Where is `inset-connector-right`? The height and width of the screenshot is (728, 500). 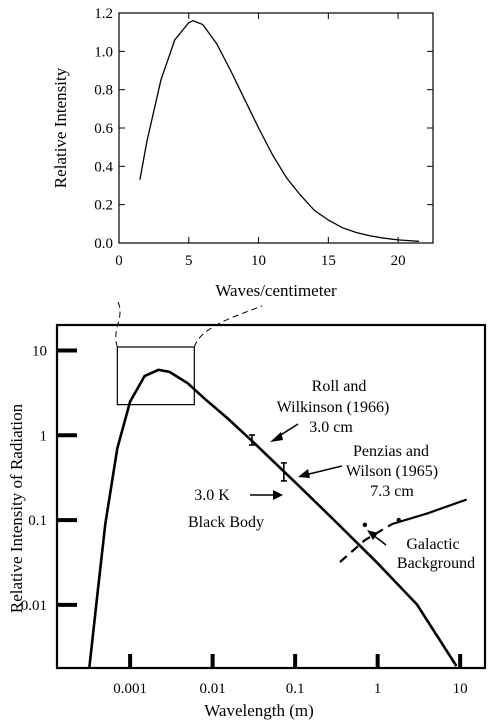
inset-connector-right is located at coordinates (228, 326).